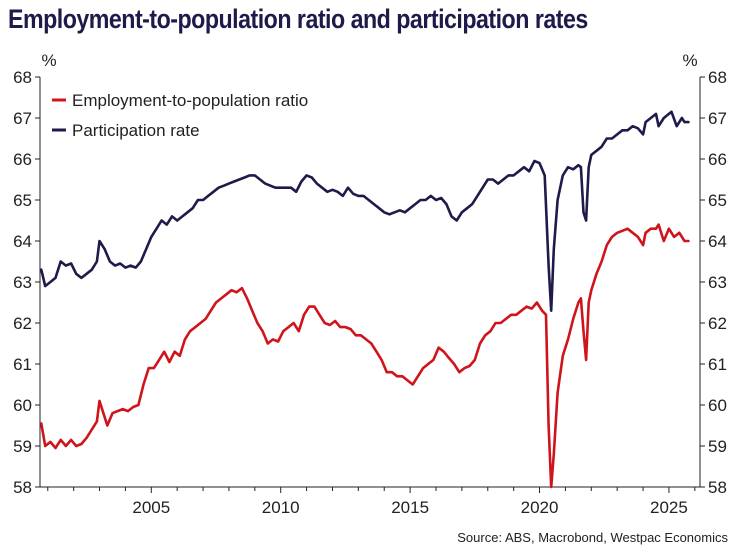 The image size is (740, 555). What do you see at coordinates (22, 364) in the screenshot?
I see `y-tick-label-left: 61` at bounding box center [22, 364].